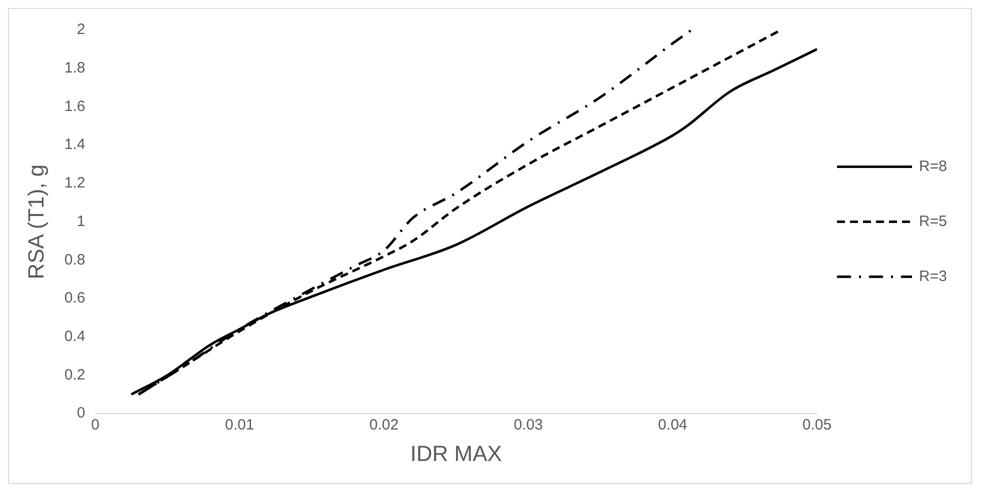 Image resolution: width=982 pixels, height=492 pixels. I want to click on y-tick-label: 1.4, so click(75, 145).